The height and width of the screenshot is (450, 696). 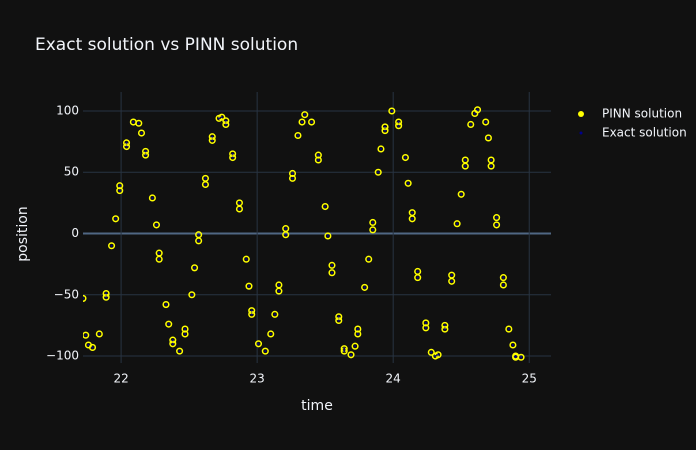 I want to click on y-tick-label: −50, so click(x=66, y=294).